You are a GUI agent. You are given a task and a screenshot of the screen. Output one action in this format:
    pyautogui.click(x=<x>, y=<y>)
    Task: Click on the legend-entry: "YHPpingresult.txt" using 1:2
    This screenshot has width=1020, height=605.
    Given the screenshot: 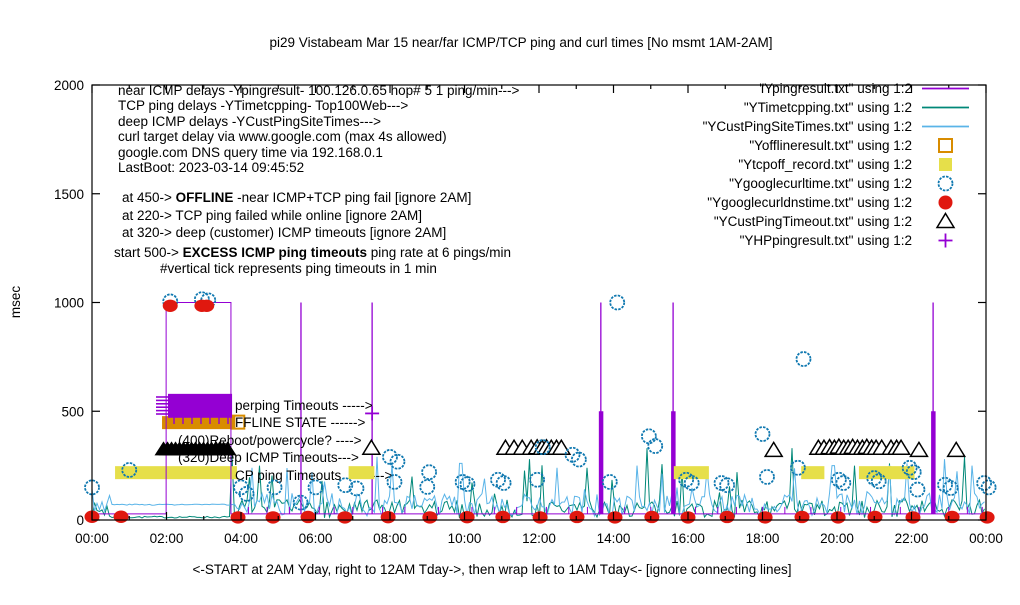 What is the action you would take?
    pyautogui.click(x=846, y=240)
    